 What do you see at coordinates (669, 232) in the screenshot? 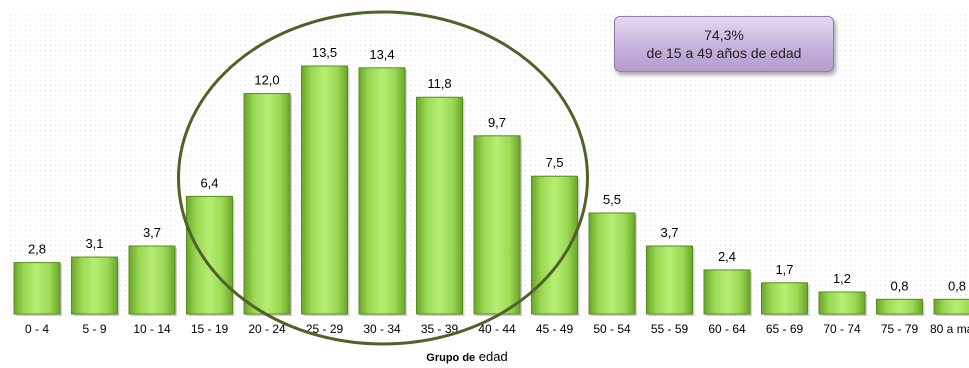
I see `value-label-55-59: 3,7` at bounding box center [669, 232].